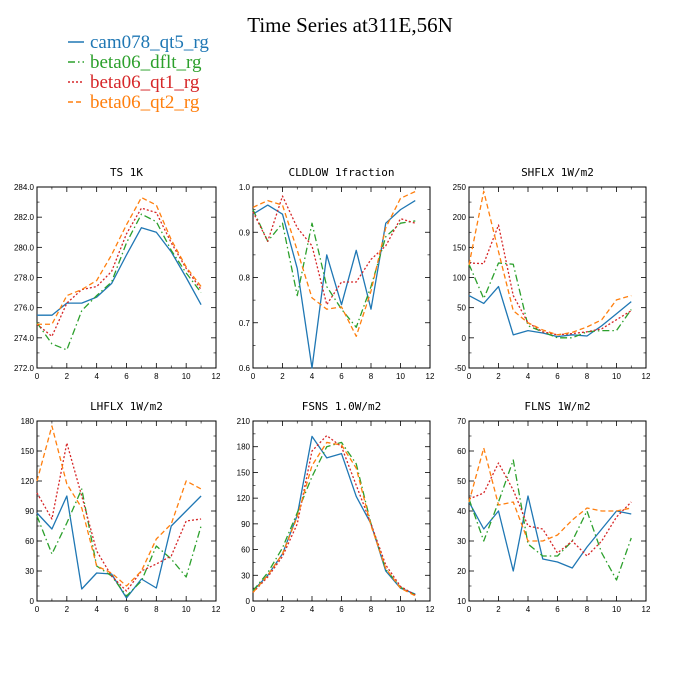 This screenshot has width=700, height=700. Describe the element at coordinates (126, 172) in the screenshot. I see `panel-title: TS 1K` at that location.